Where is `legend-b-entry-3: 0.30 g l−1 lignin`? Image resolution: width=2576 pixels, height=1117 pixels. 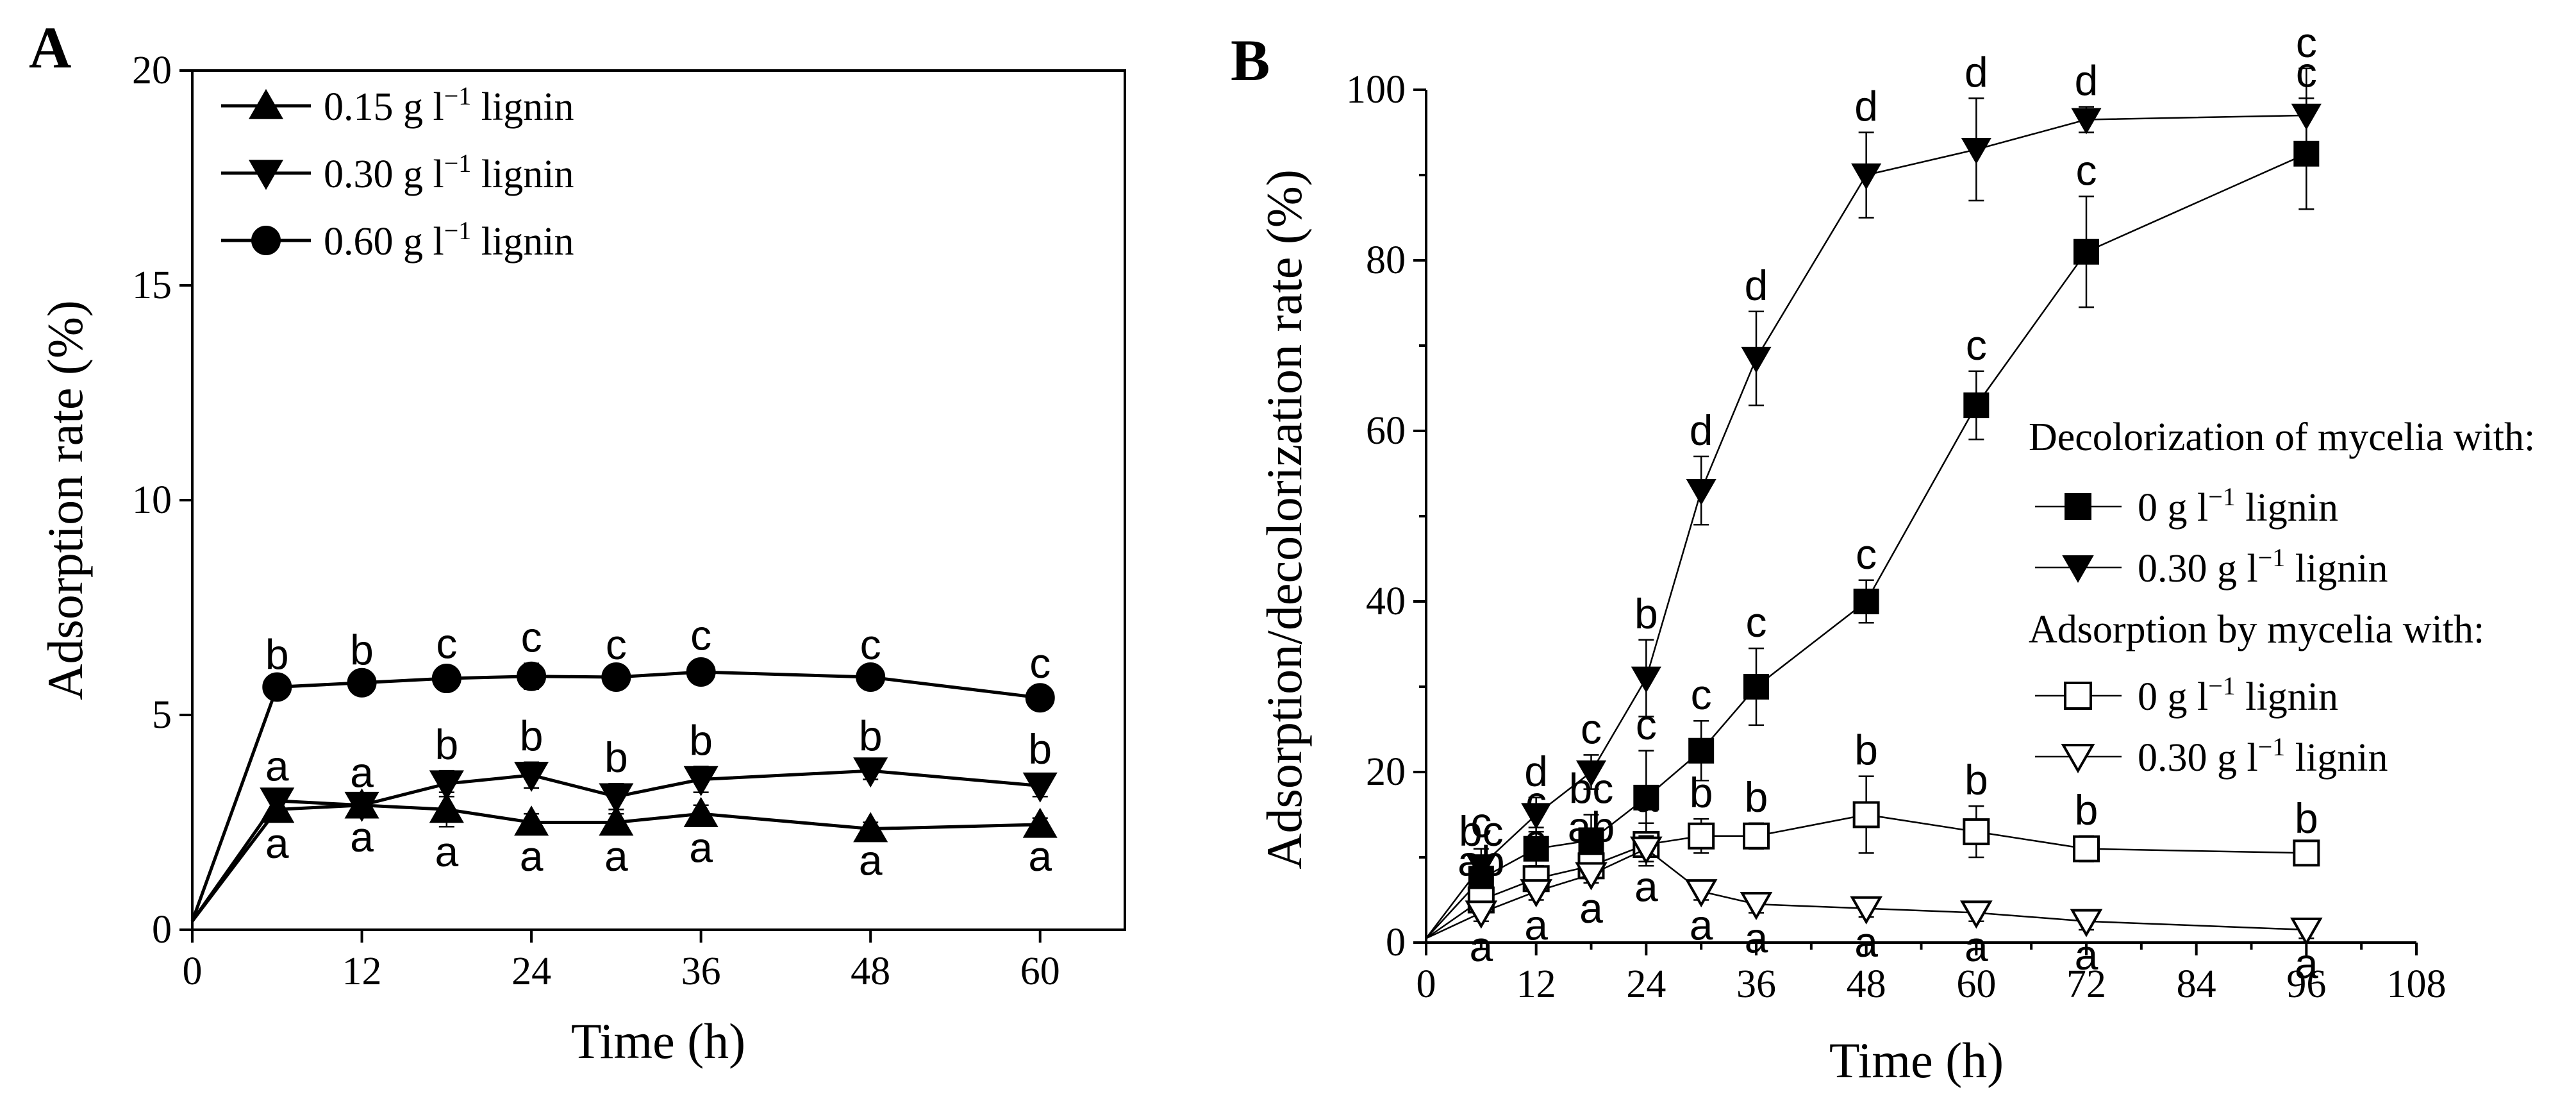
legend-b-entry-3: 0.30 g l−1 lignin is located at coordinates (2212, 756).